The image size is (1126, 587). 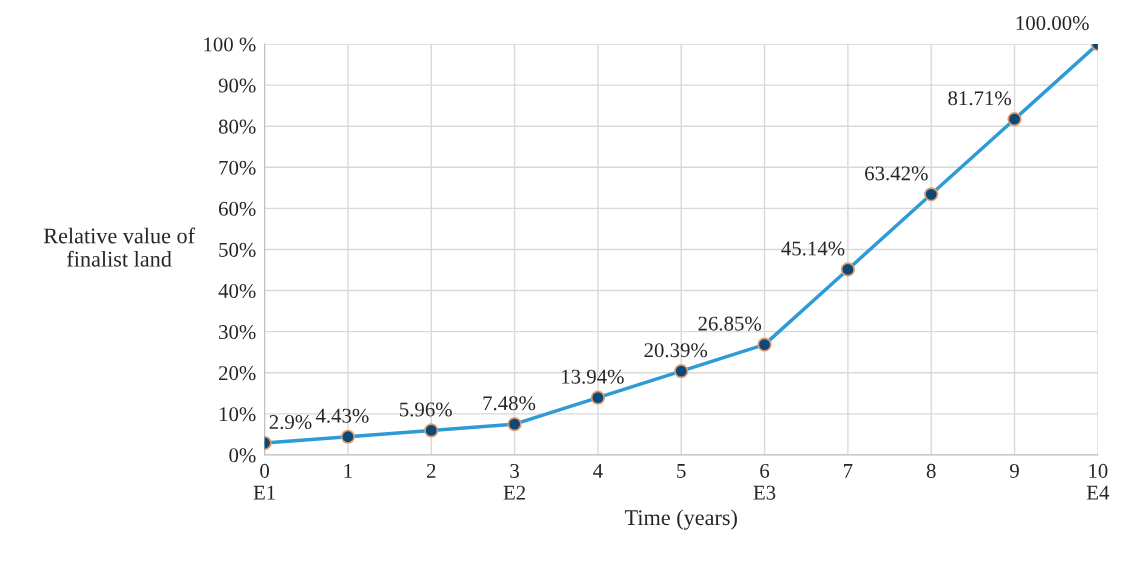 What do you see at coordinates (931, 470) in the screenshot?
I see `x-tick-label: 8` at bounding box center [931, 470].